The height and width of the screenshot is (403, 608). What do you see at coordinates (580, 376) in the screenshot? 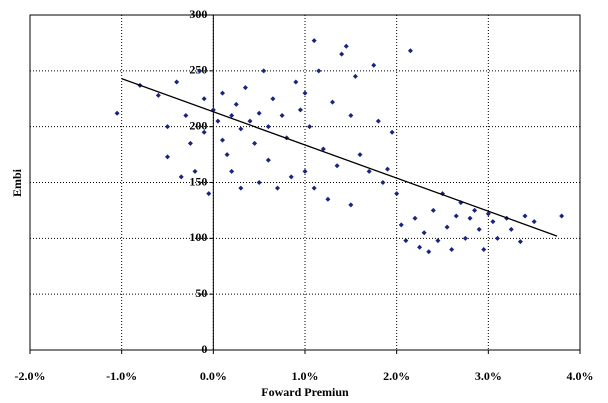
I see `x-tick-label: 4.0%` at bounding box center [580, 376].